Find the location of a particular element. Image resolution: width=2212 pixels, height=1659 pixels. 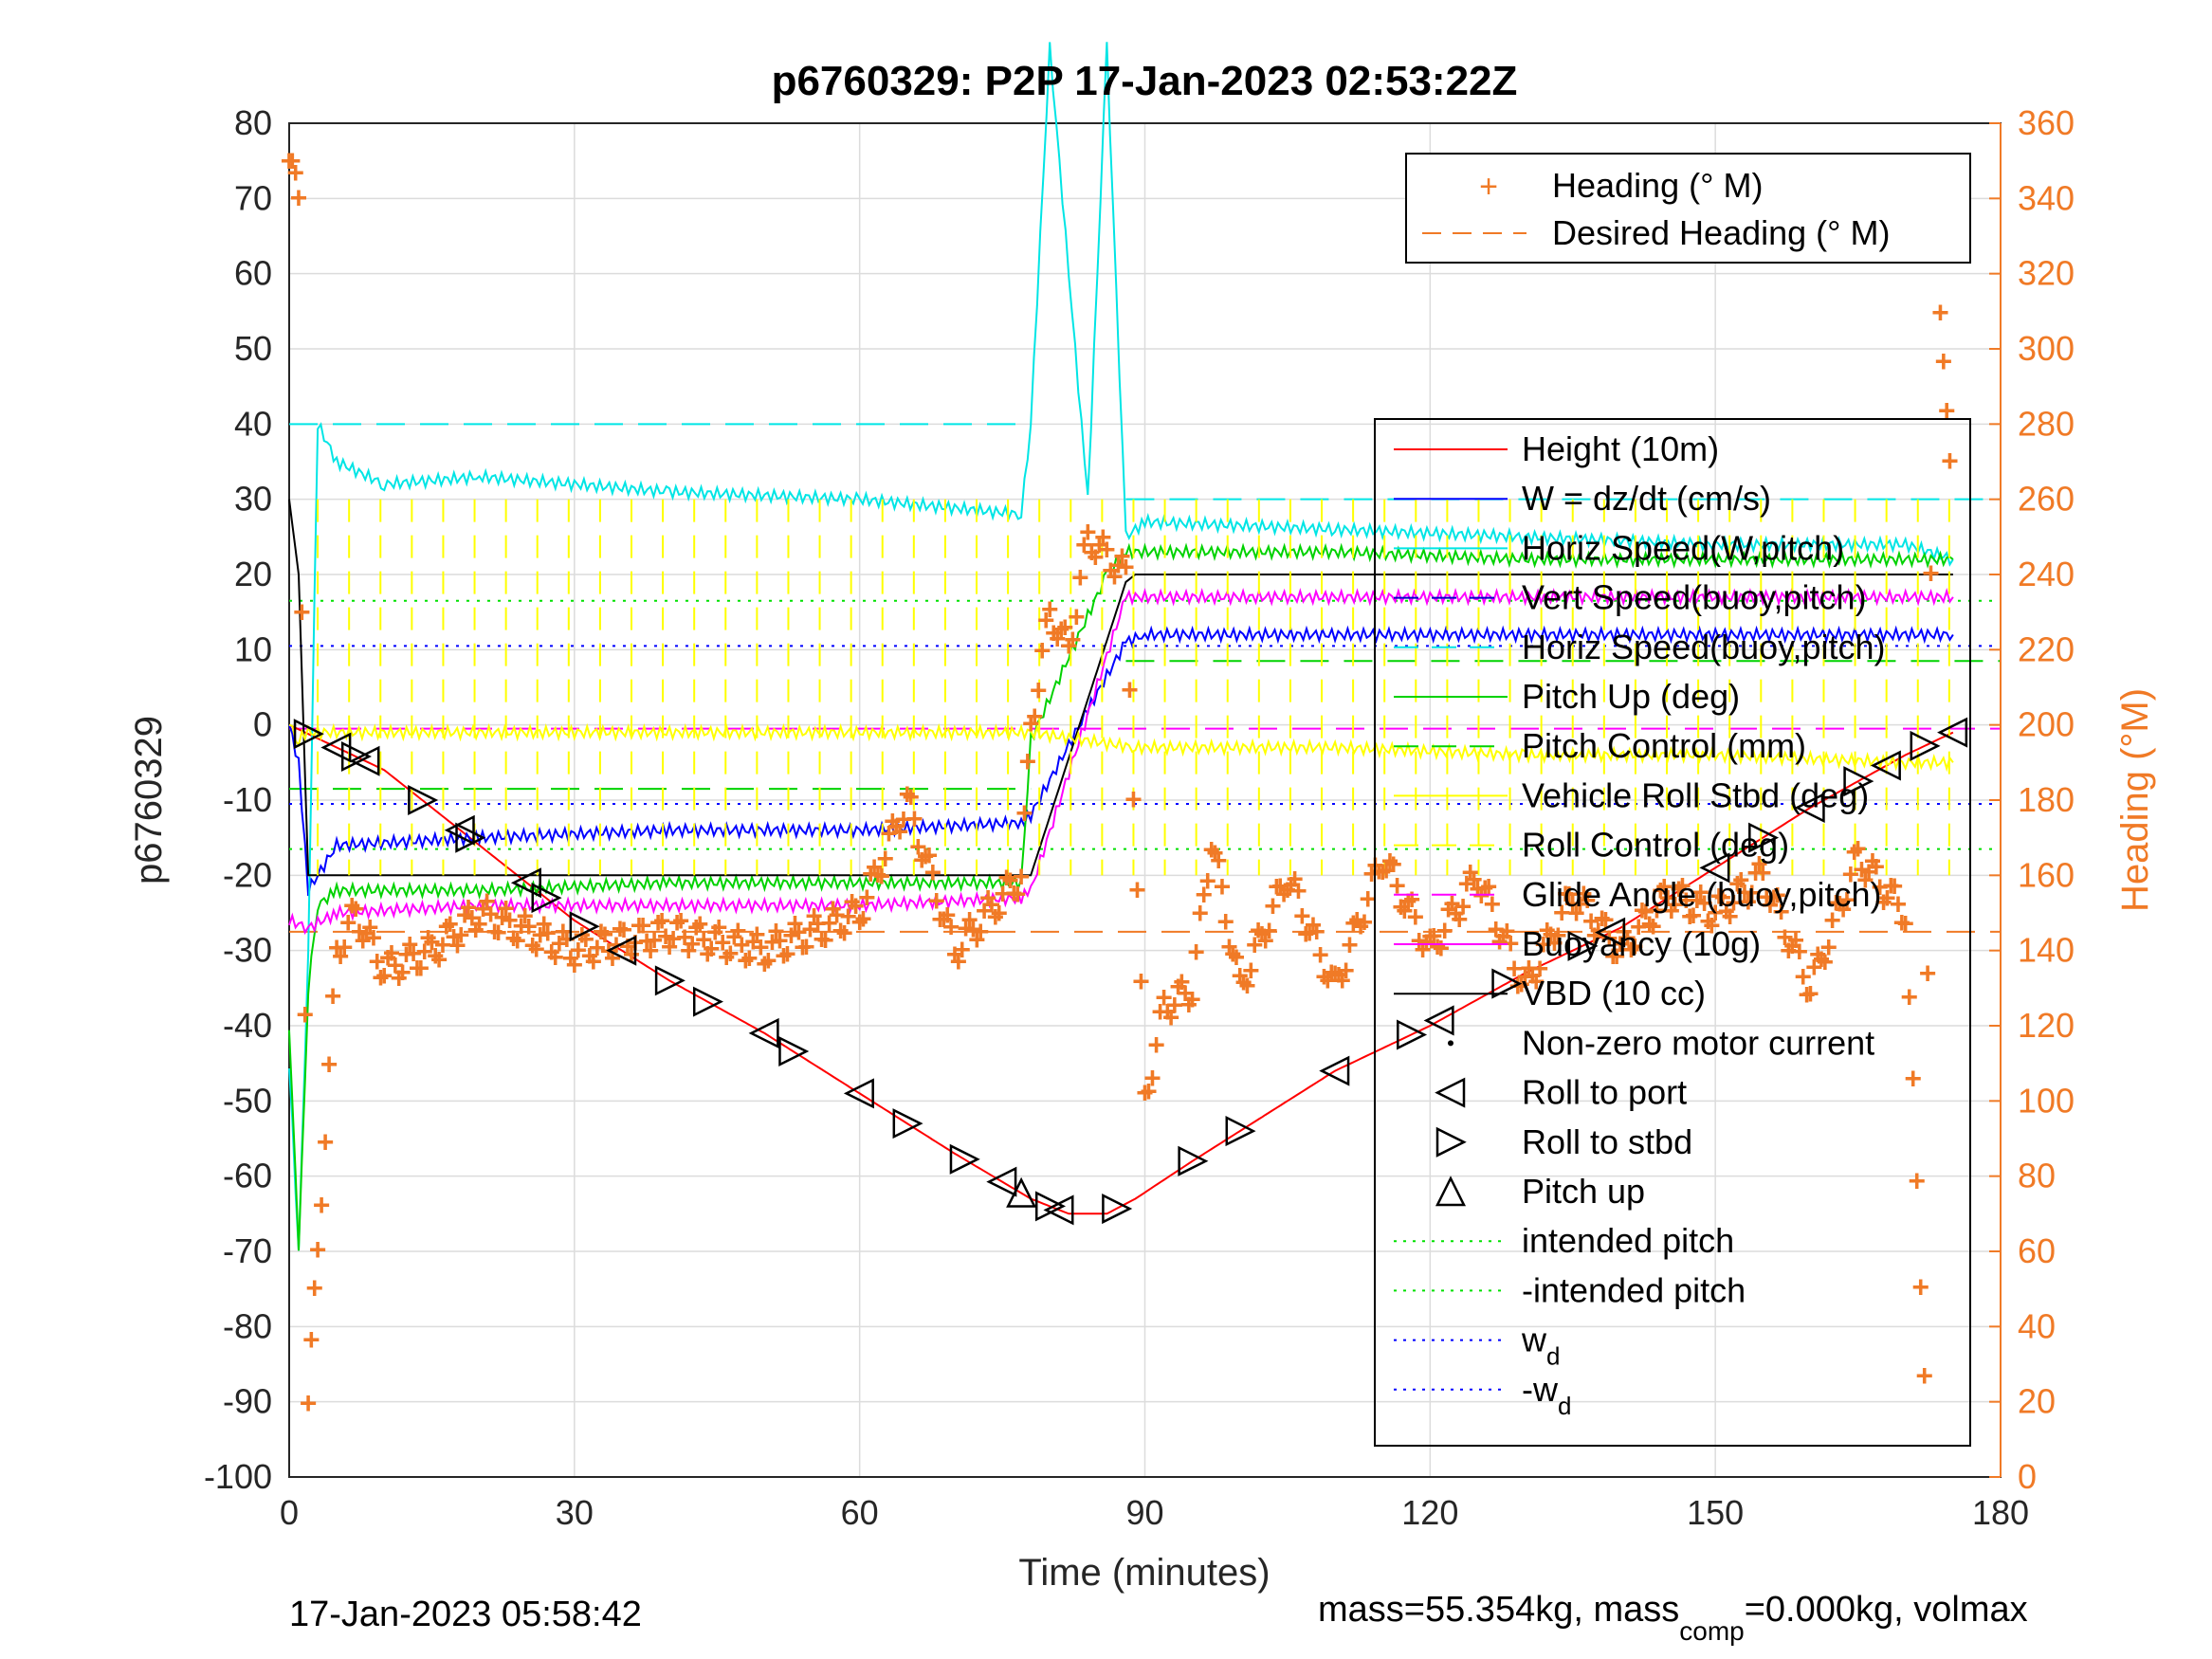

legend-marker is located at coordinates (1451, 1191).